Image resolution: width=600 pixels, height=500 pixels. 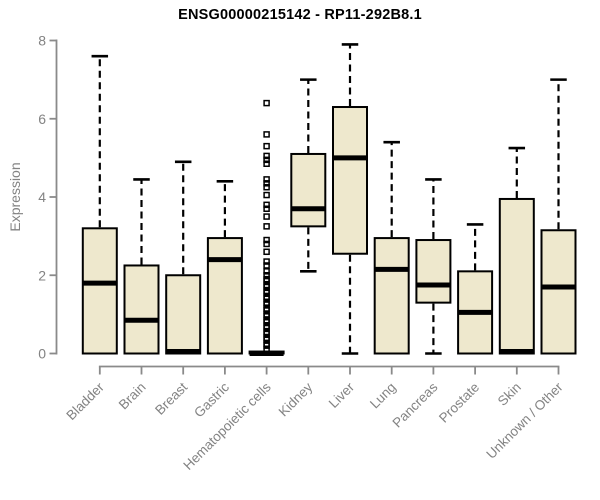 What do you see at coordinates (433, 271) in the screenshot?
I see `box-pancreas` at bounding box center [433, 271].